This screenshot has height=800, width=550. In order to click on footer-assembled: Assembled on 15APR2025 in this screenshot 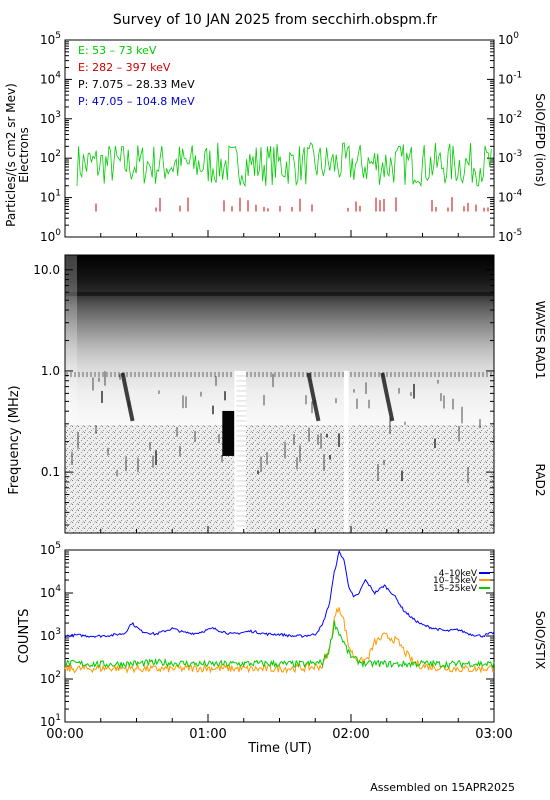, I will do `click(442, 787)`.